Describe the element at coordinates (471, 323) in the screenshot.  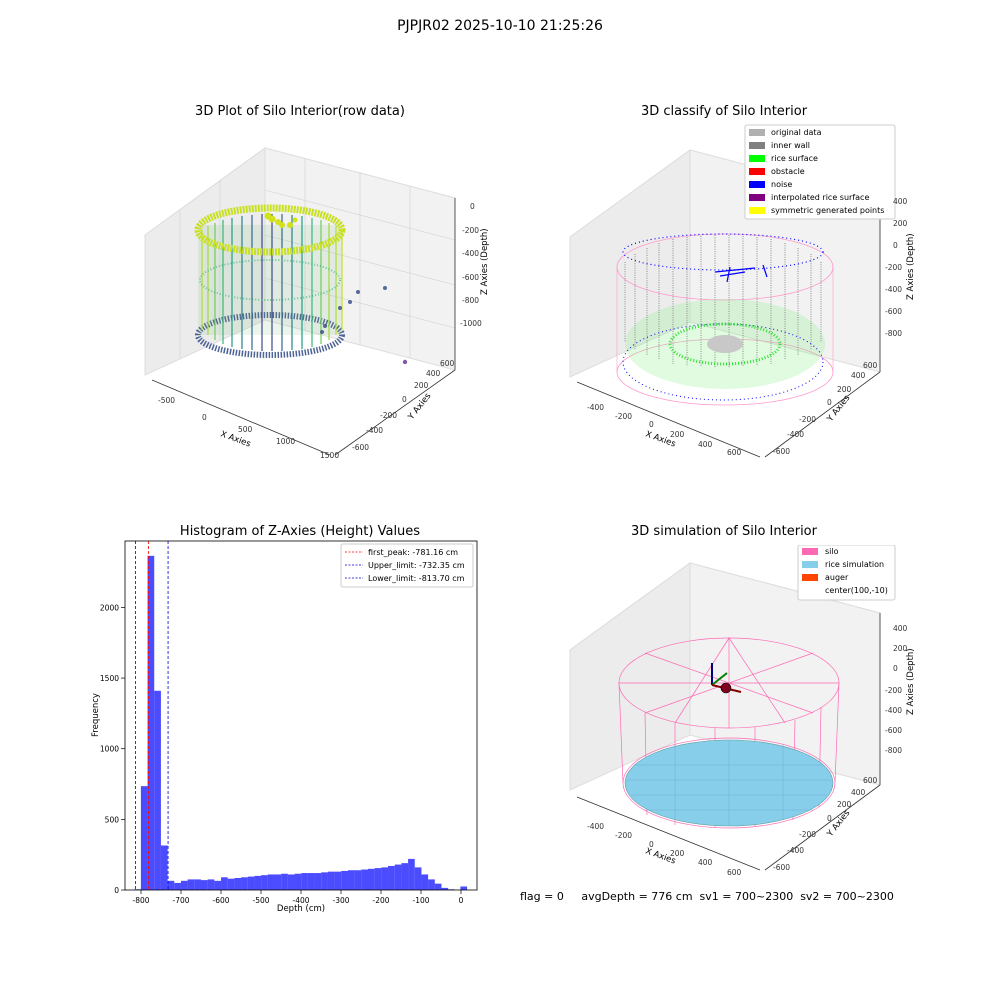
I see `svg-text: -1000` at that location.